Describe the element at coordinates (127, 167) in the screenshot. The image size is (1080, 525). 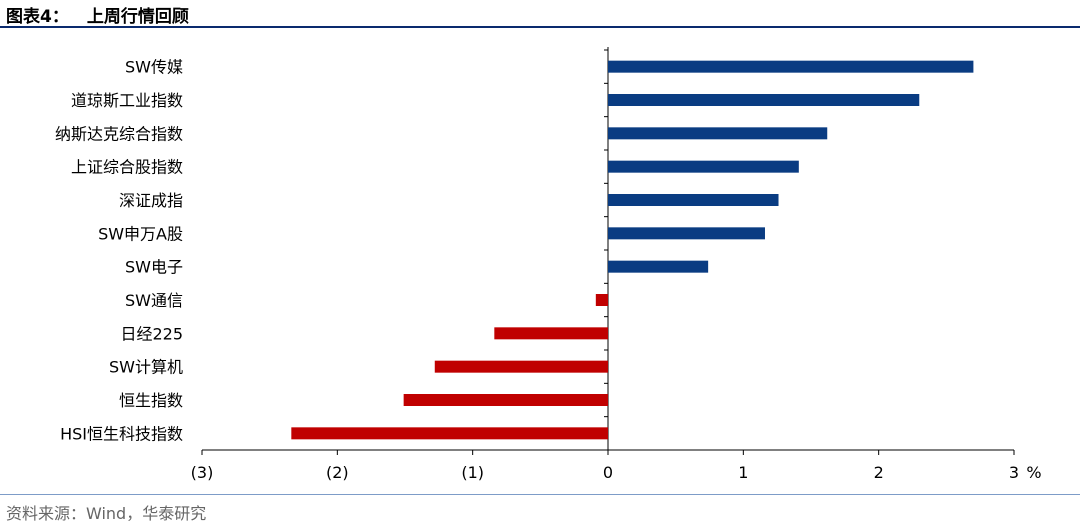
I see `category-label: 上证综合股指数` at that location.